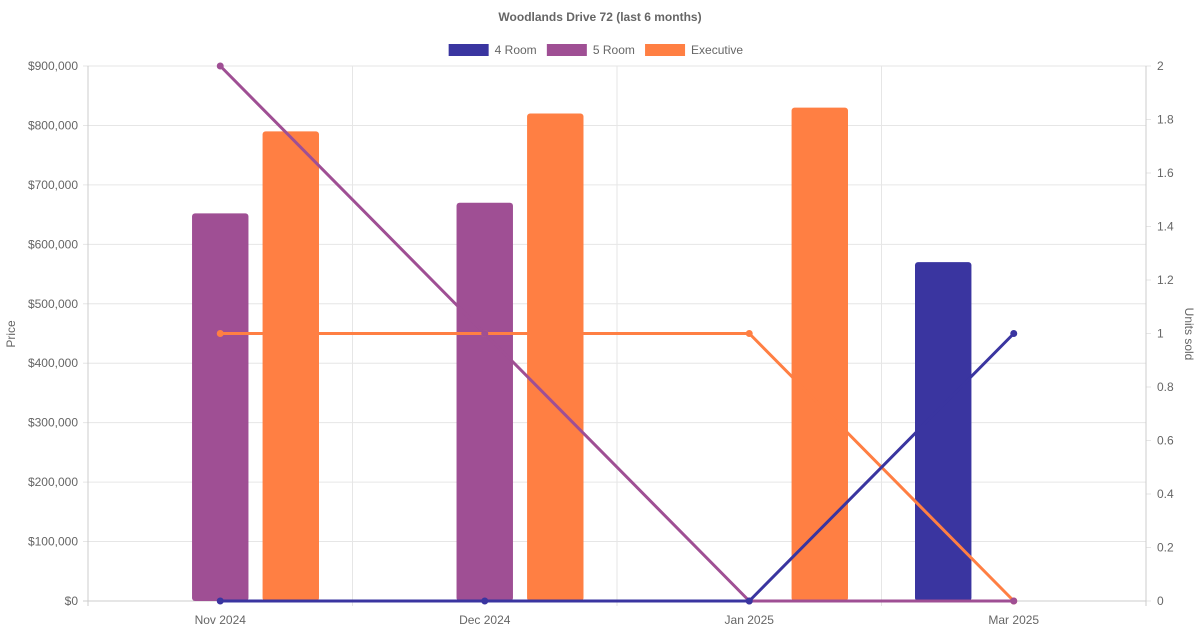 This screenshot has height=635, width=1200. What do you see at coordinates (1160, 334) in the screenshot?
I see `y-right-tick-label: 1` at bounding box center [1160, 334].